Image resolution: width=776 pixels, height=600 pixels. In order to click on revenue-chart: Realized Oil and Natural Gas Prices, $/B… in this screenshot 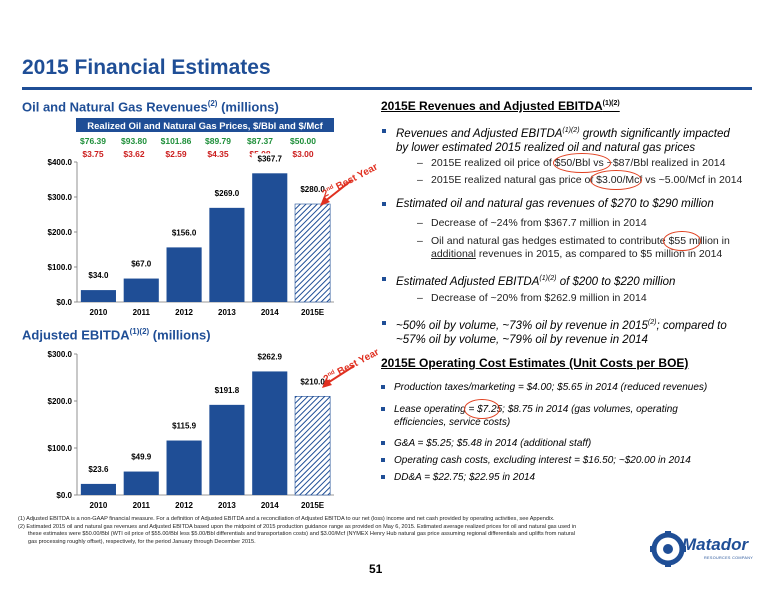, I will do `click(191, 217)`.